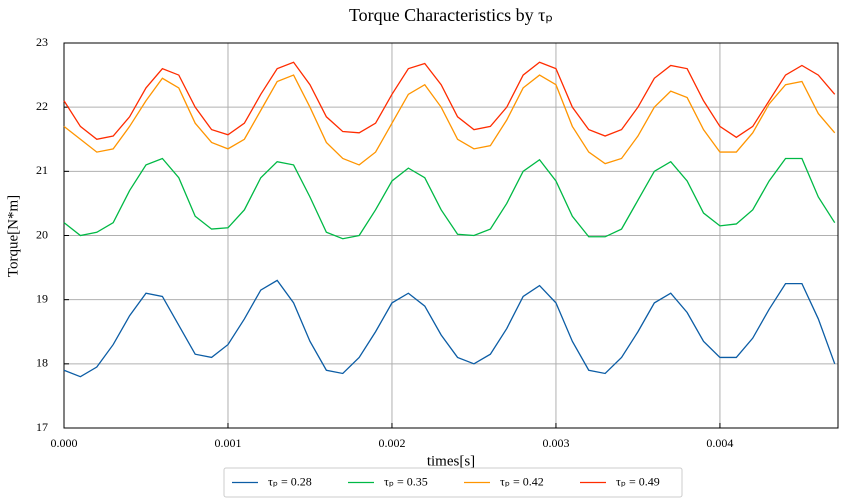 This screenshot has height=503, width=844. I want to click on x-tick-label: 0.004, so click(719, 443).